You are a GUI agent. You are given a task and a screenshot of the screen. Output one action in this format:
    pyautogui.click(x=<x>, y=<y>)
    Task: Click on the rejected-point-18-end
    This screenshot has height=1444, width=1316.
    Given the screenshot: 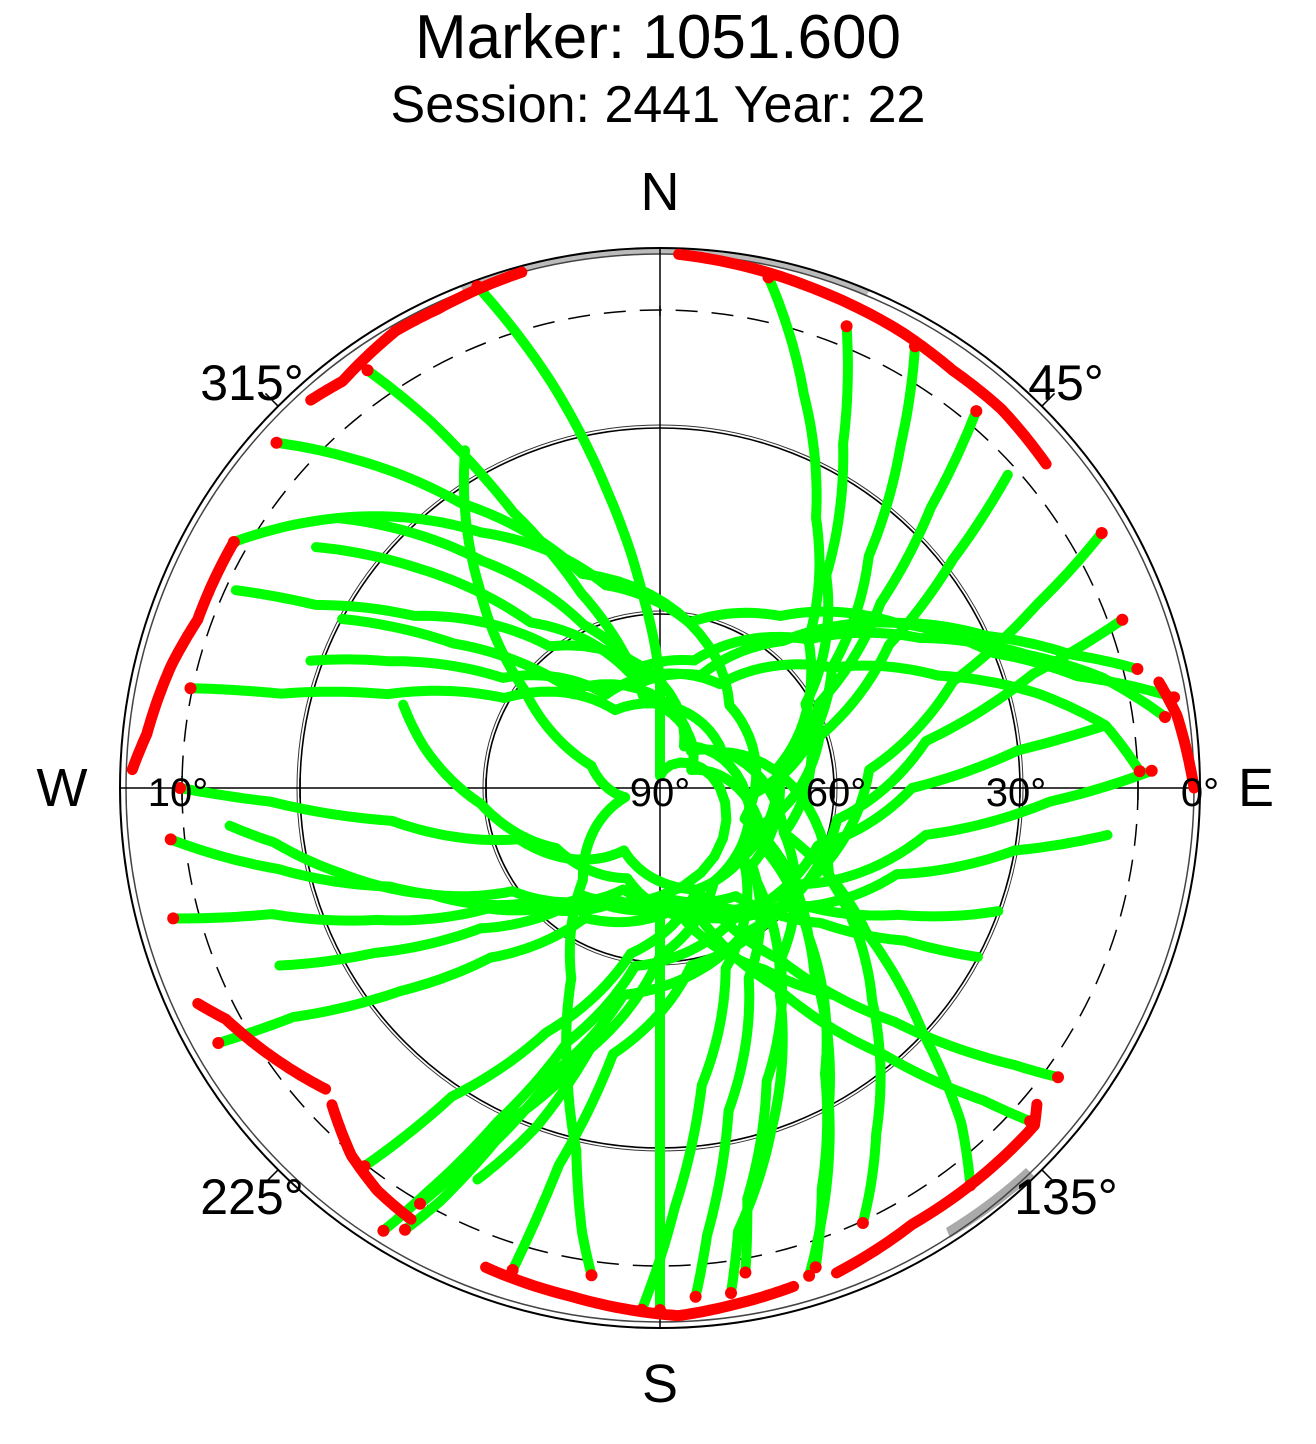 What is the action you would take?
    pyautogui.click(x=405, y=1229)
    